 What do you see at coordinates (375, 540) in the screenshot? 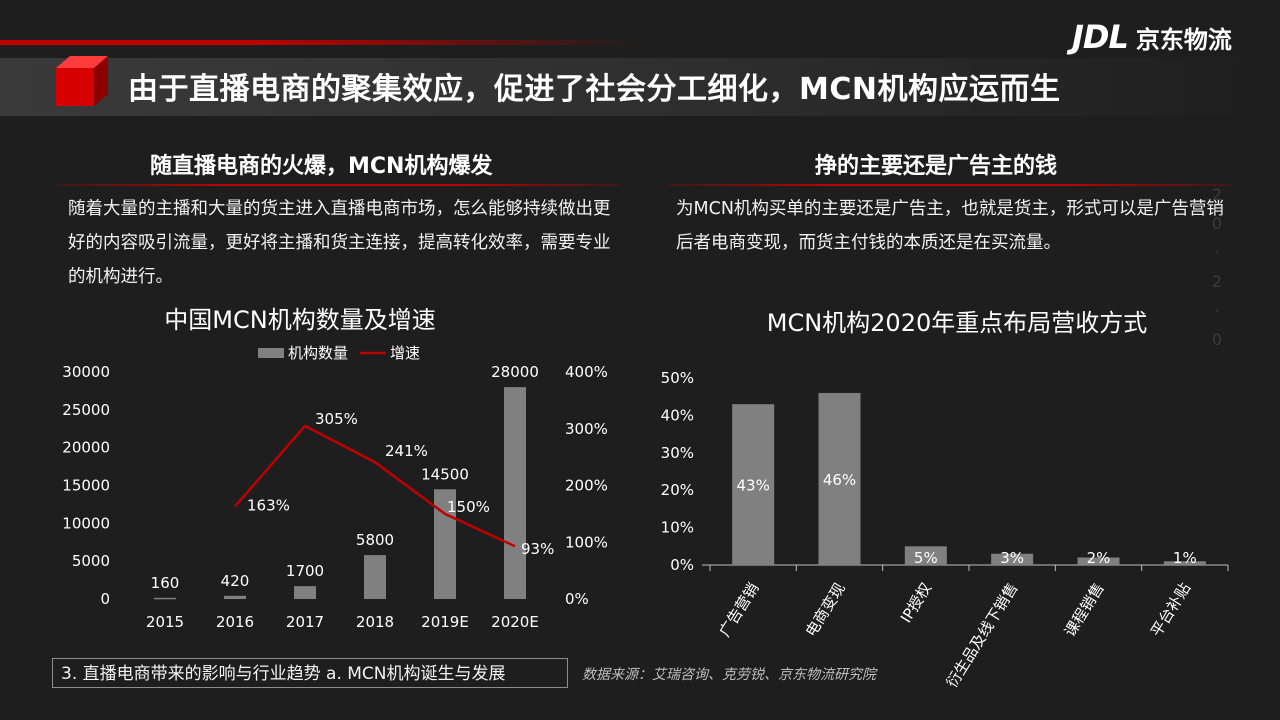
I see `bar-count-label: 5800` at bounding box center [375, 540].